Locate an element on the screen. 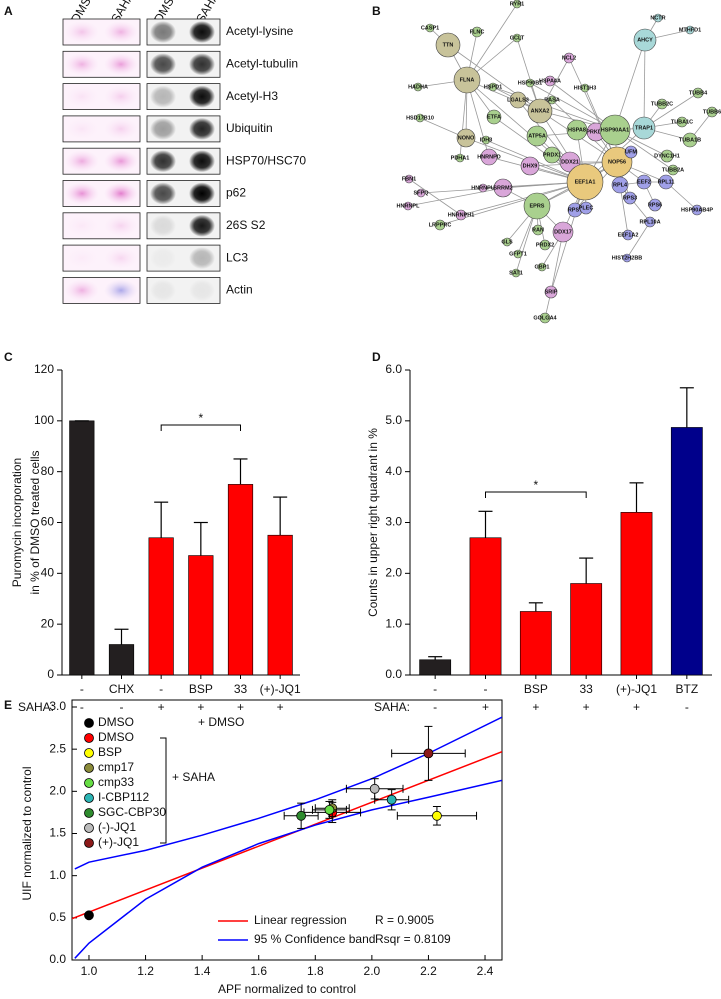  node-label: FLNC is located at coordinates (477, 32).